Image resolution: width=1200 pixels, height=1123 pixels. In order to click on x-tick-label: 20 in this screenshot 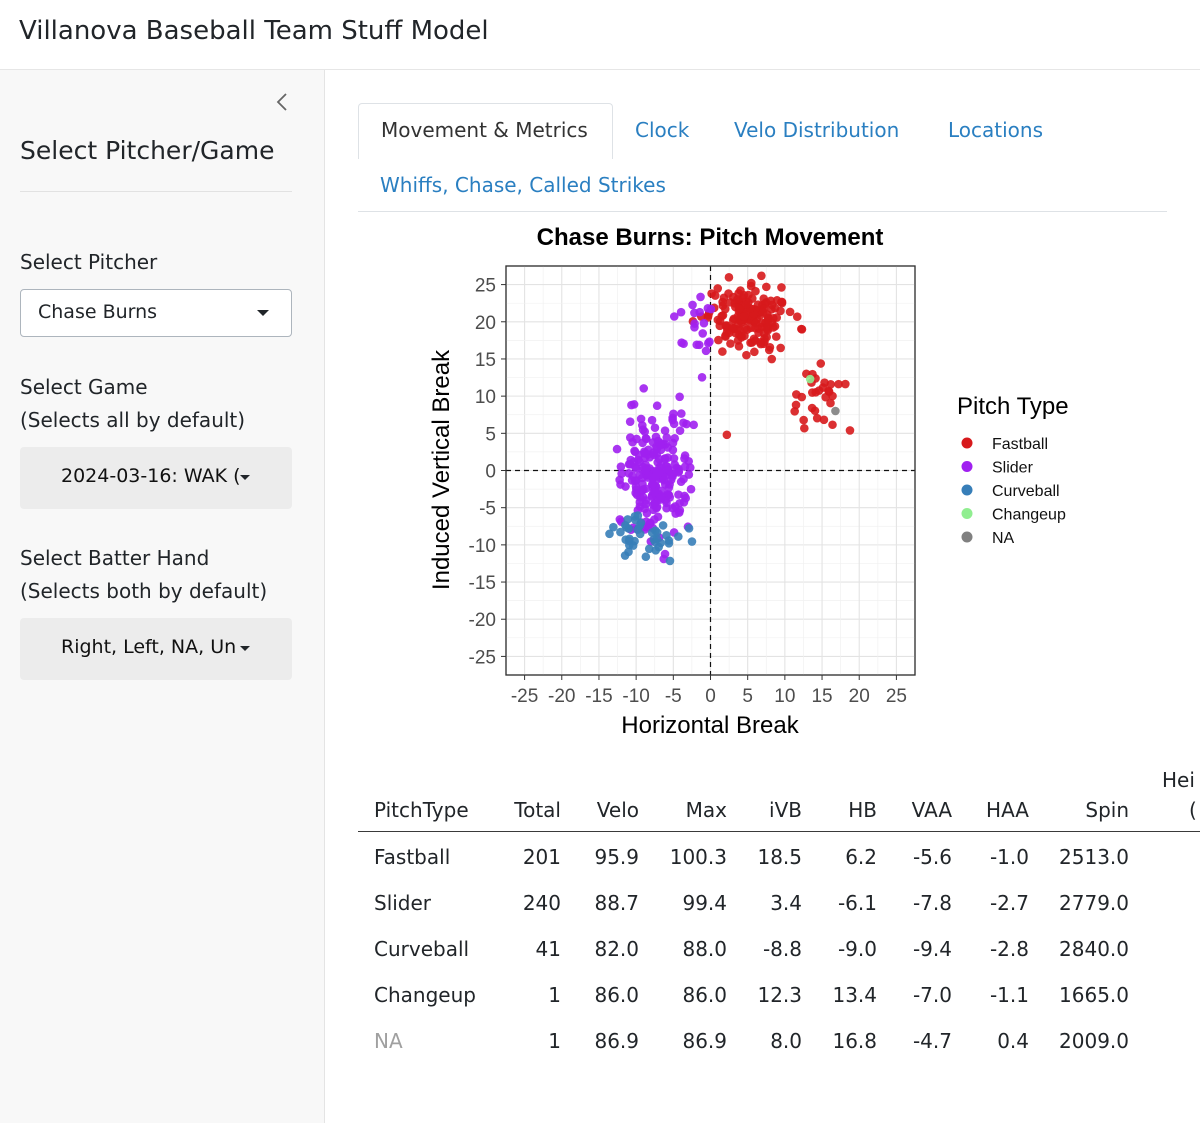, I will do `click(859, 696)`.